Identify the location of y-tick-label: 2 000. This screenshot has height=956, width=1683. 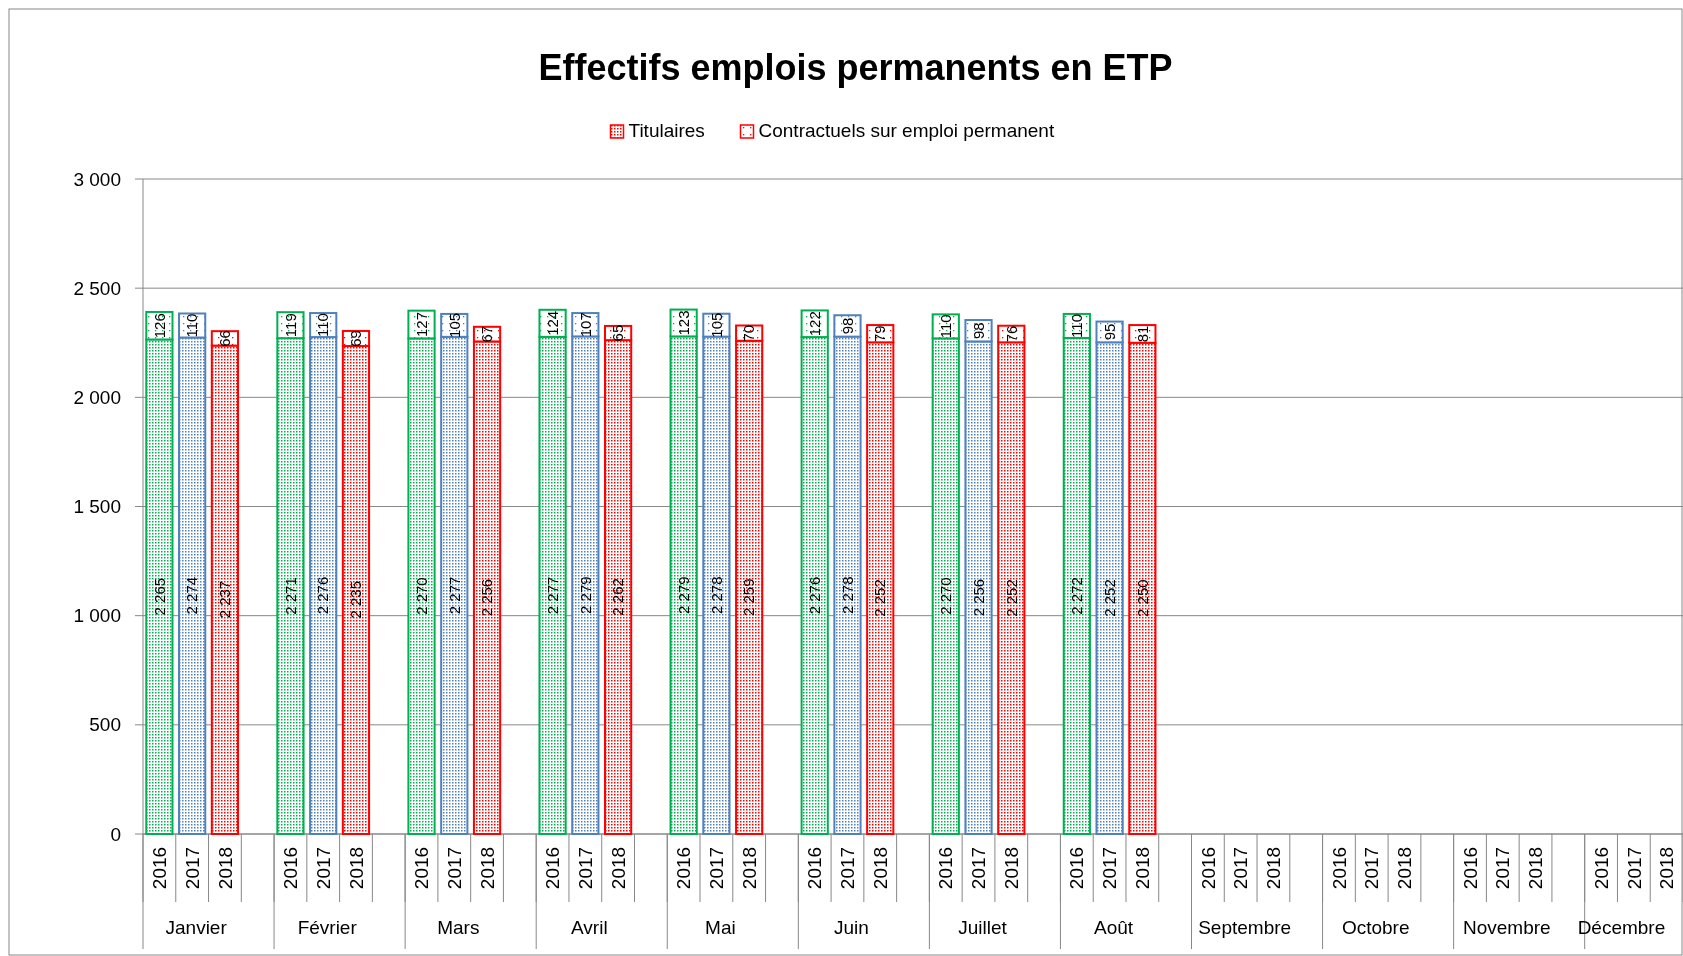
(97, 397).